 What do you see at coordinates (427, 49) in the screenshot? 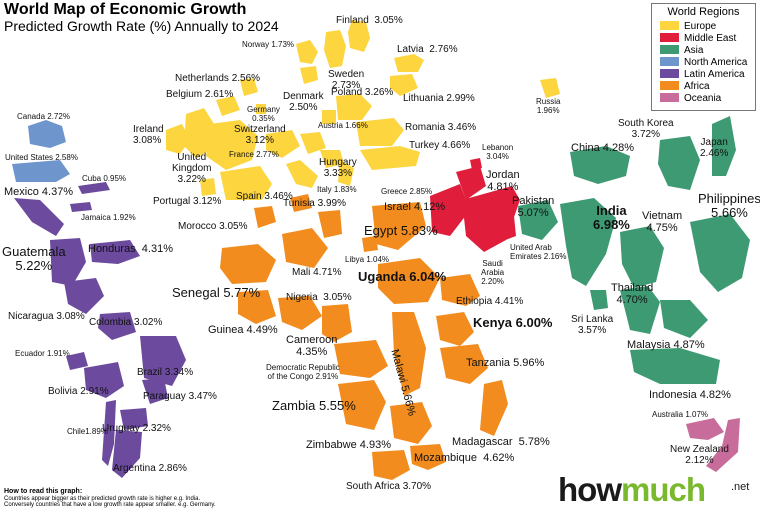
I see `label-latvia: Latvia 2.76%` at bounding box center [427, 49].